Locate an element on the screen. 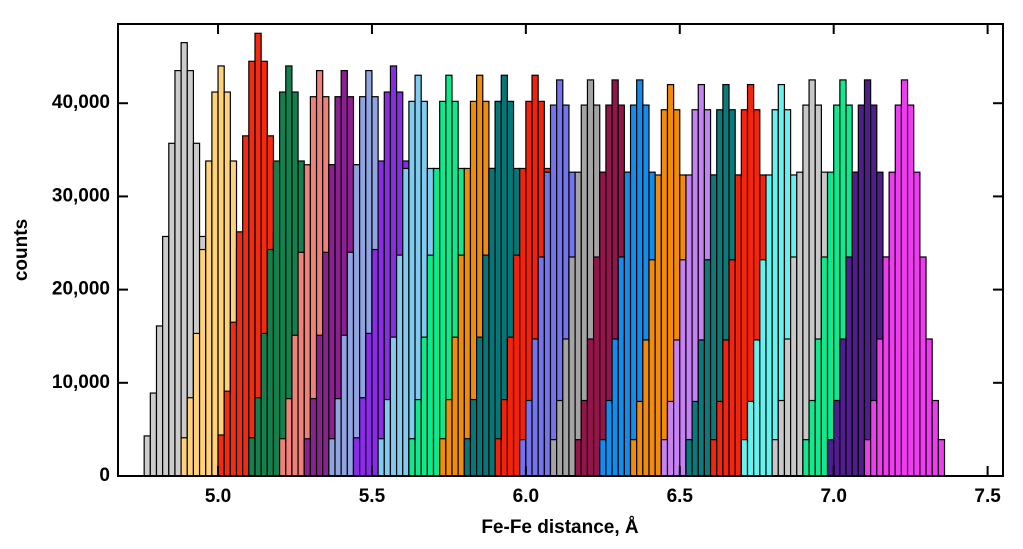 This screenshot has width=1023, height=549. y-tick-label: 10,000 is located at coordinates (81, 382).